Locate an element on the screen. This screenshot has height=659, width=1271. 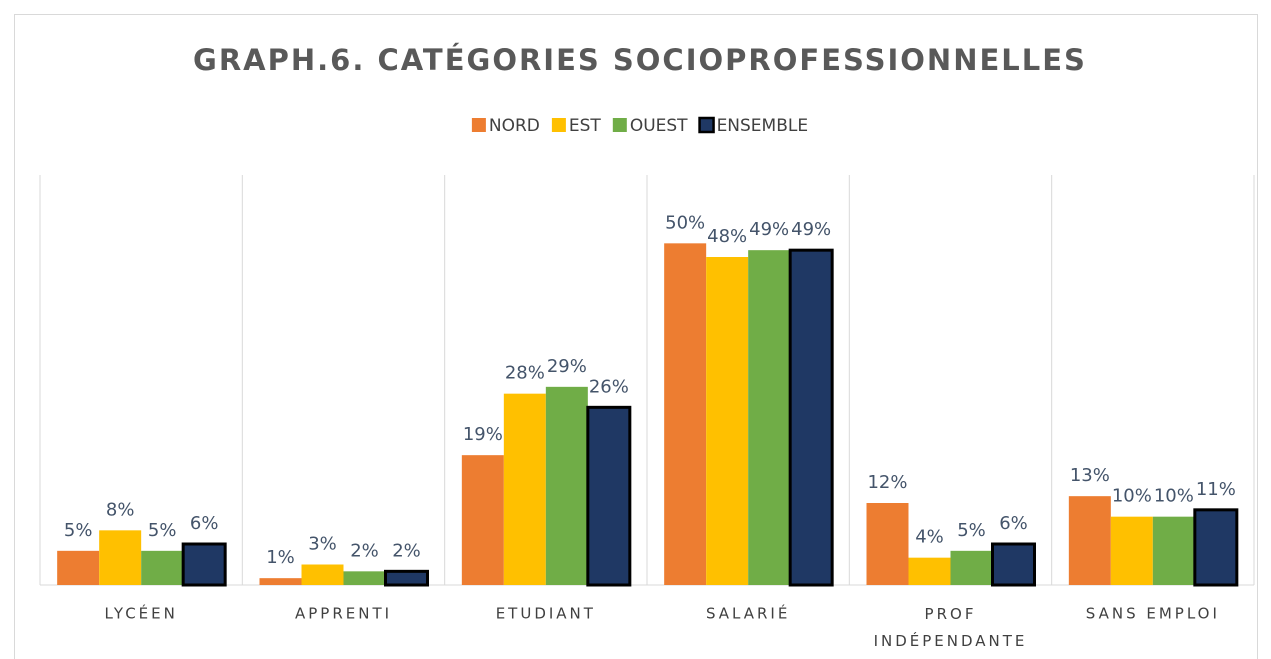
x-tick-label: APPRENTI is located at coordinates (343, 614).